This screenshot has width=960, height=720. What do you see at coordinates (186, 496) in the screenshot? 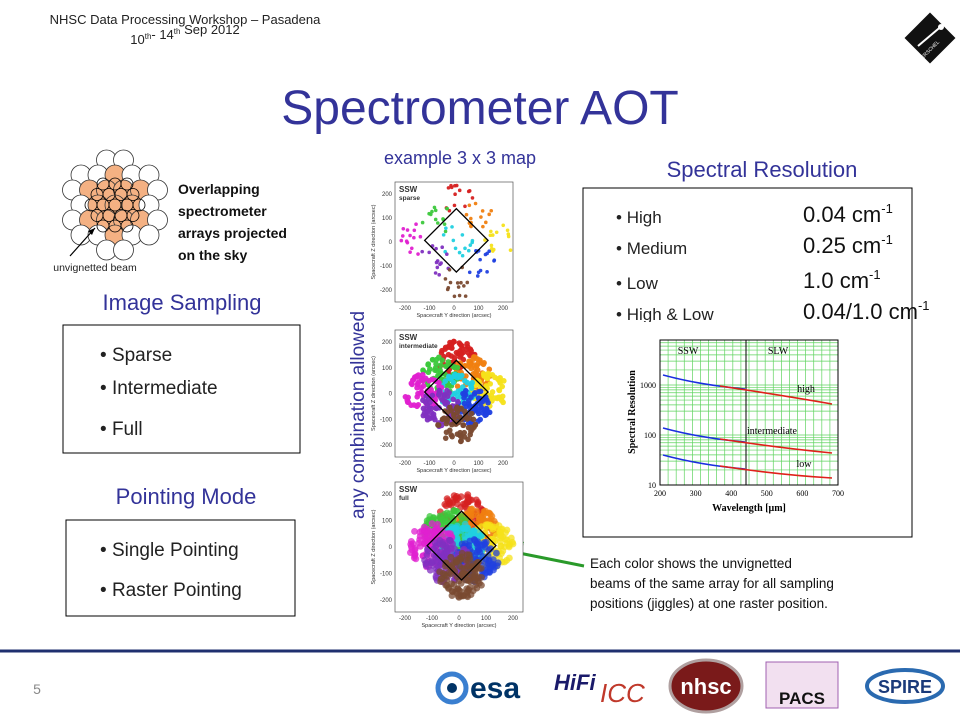
I see `pointing-heading: Pointing Mode` at bounding box center [186, 496].